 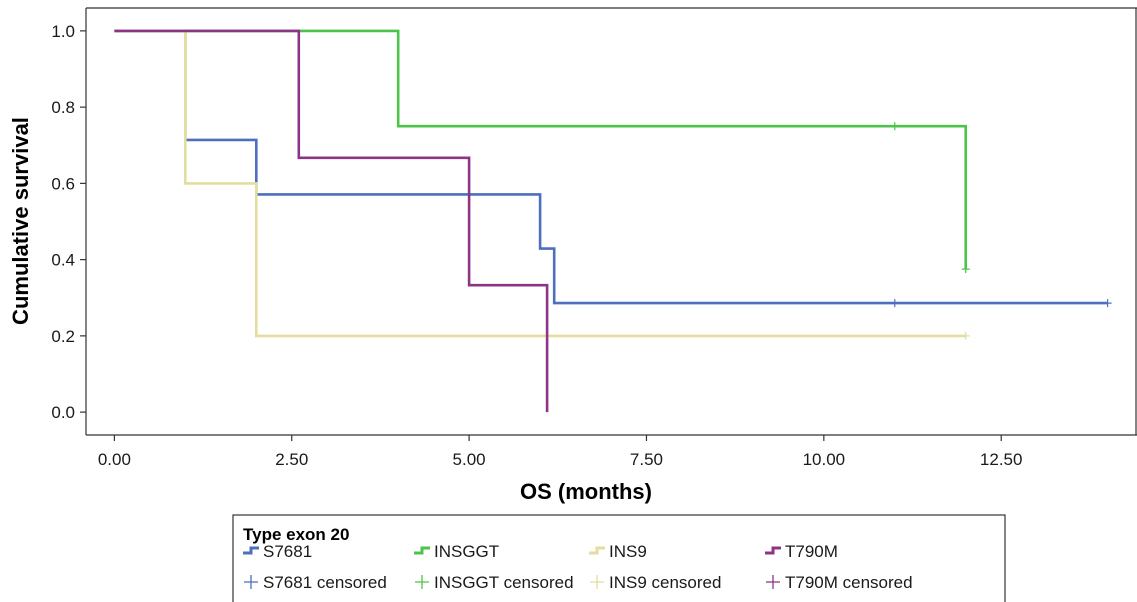 I want to click on legend-label-t790m: T790M, so click(x=811, y=551).